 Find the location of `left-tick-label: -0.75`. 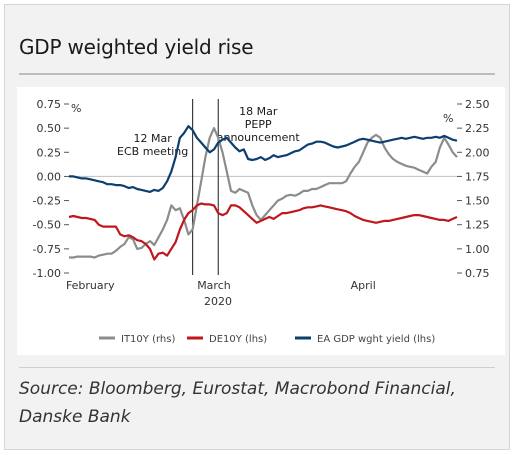

left-tick-label: -0.75 is located at coordinates (47, 249).